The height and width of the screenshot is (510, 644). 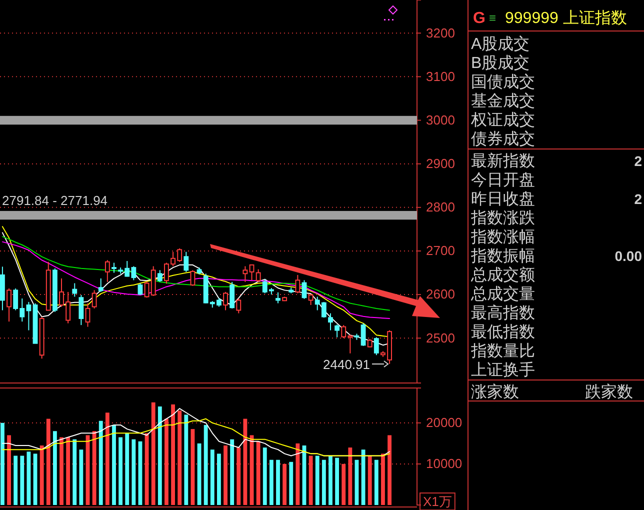 I want to click on text: 指数涨跌, so click(x=502, y=218).